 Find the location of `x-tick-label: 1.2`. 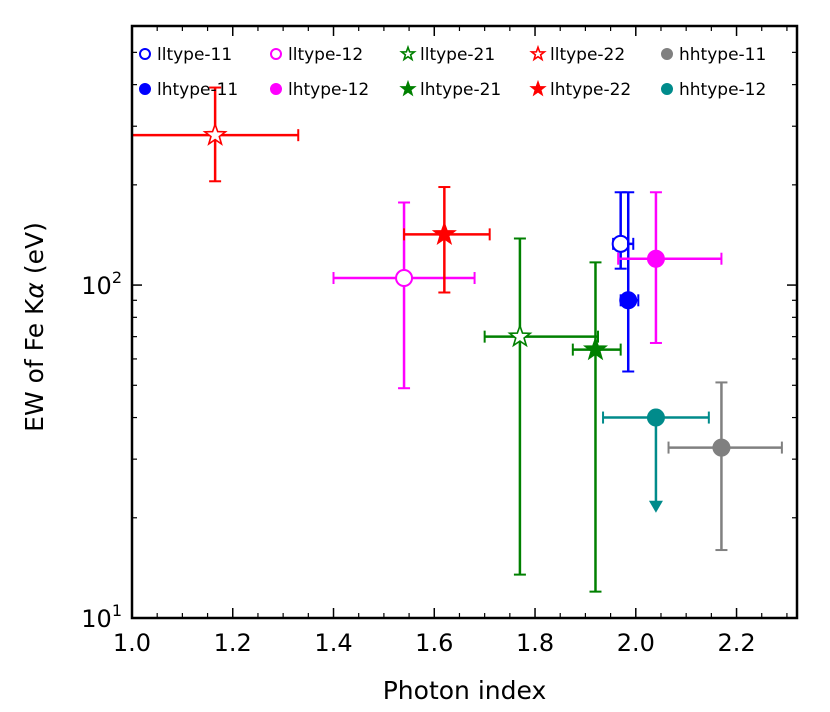

x-tick-label: 1.2 is located at coordinates (233, 643).